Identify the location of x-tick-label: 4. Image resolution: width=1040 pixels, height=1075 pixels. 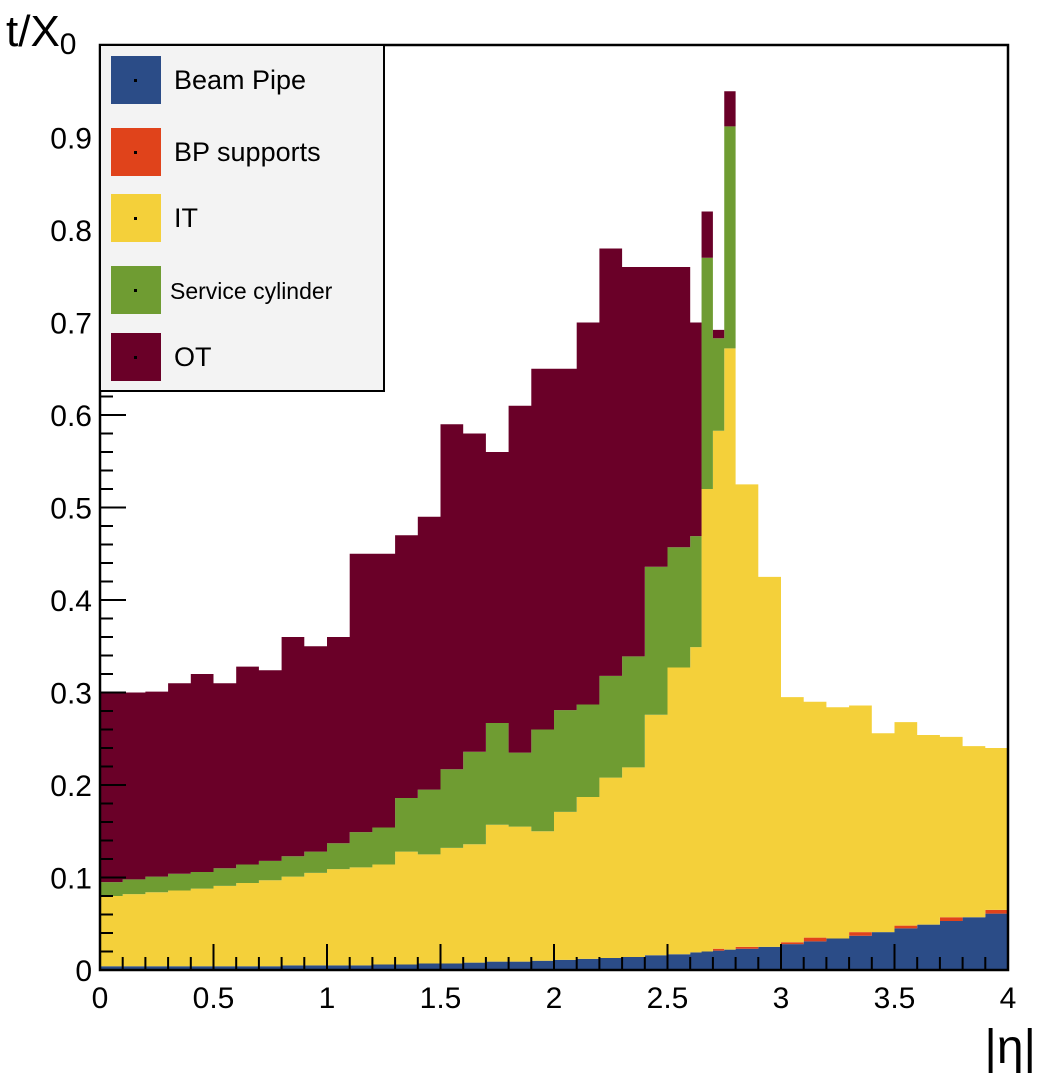
(1008, 998).